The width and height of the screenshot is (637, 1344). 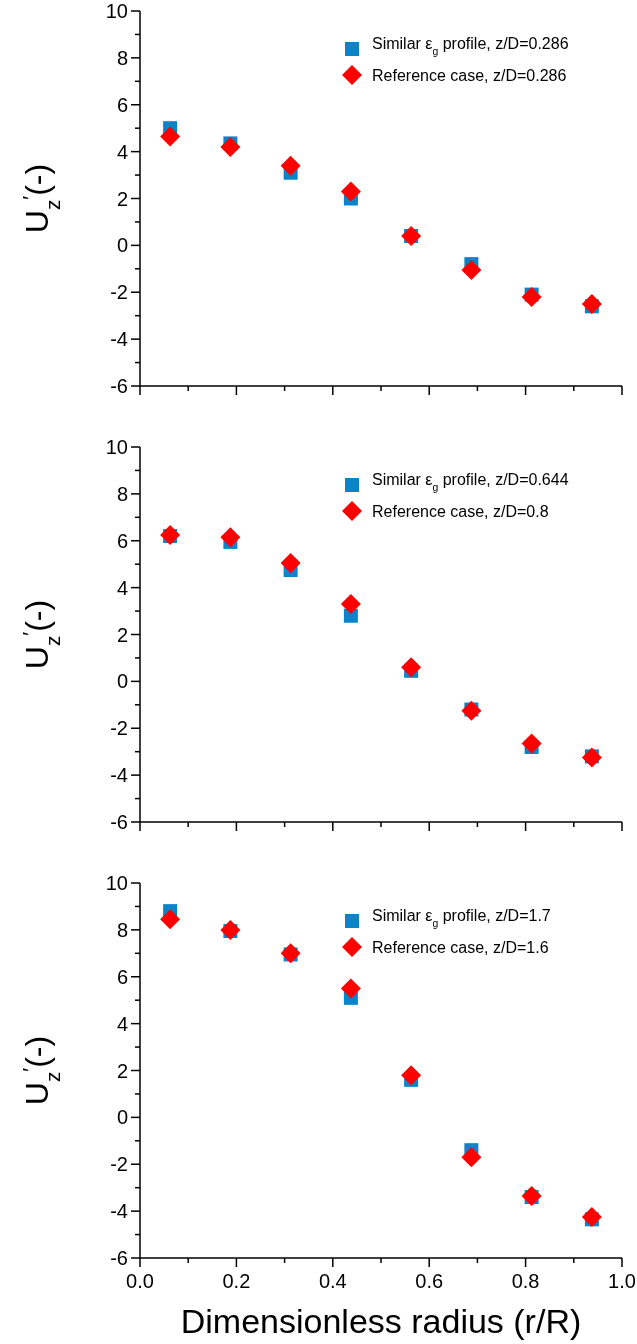 I want to click on x-tick-label: 0.0, so click(x=140, y=1281).